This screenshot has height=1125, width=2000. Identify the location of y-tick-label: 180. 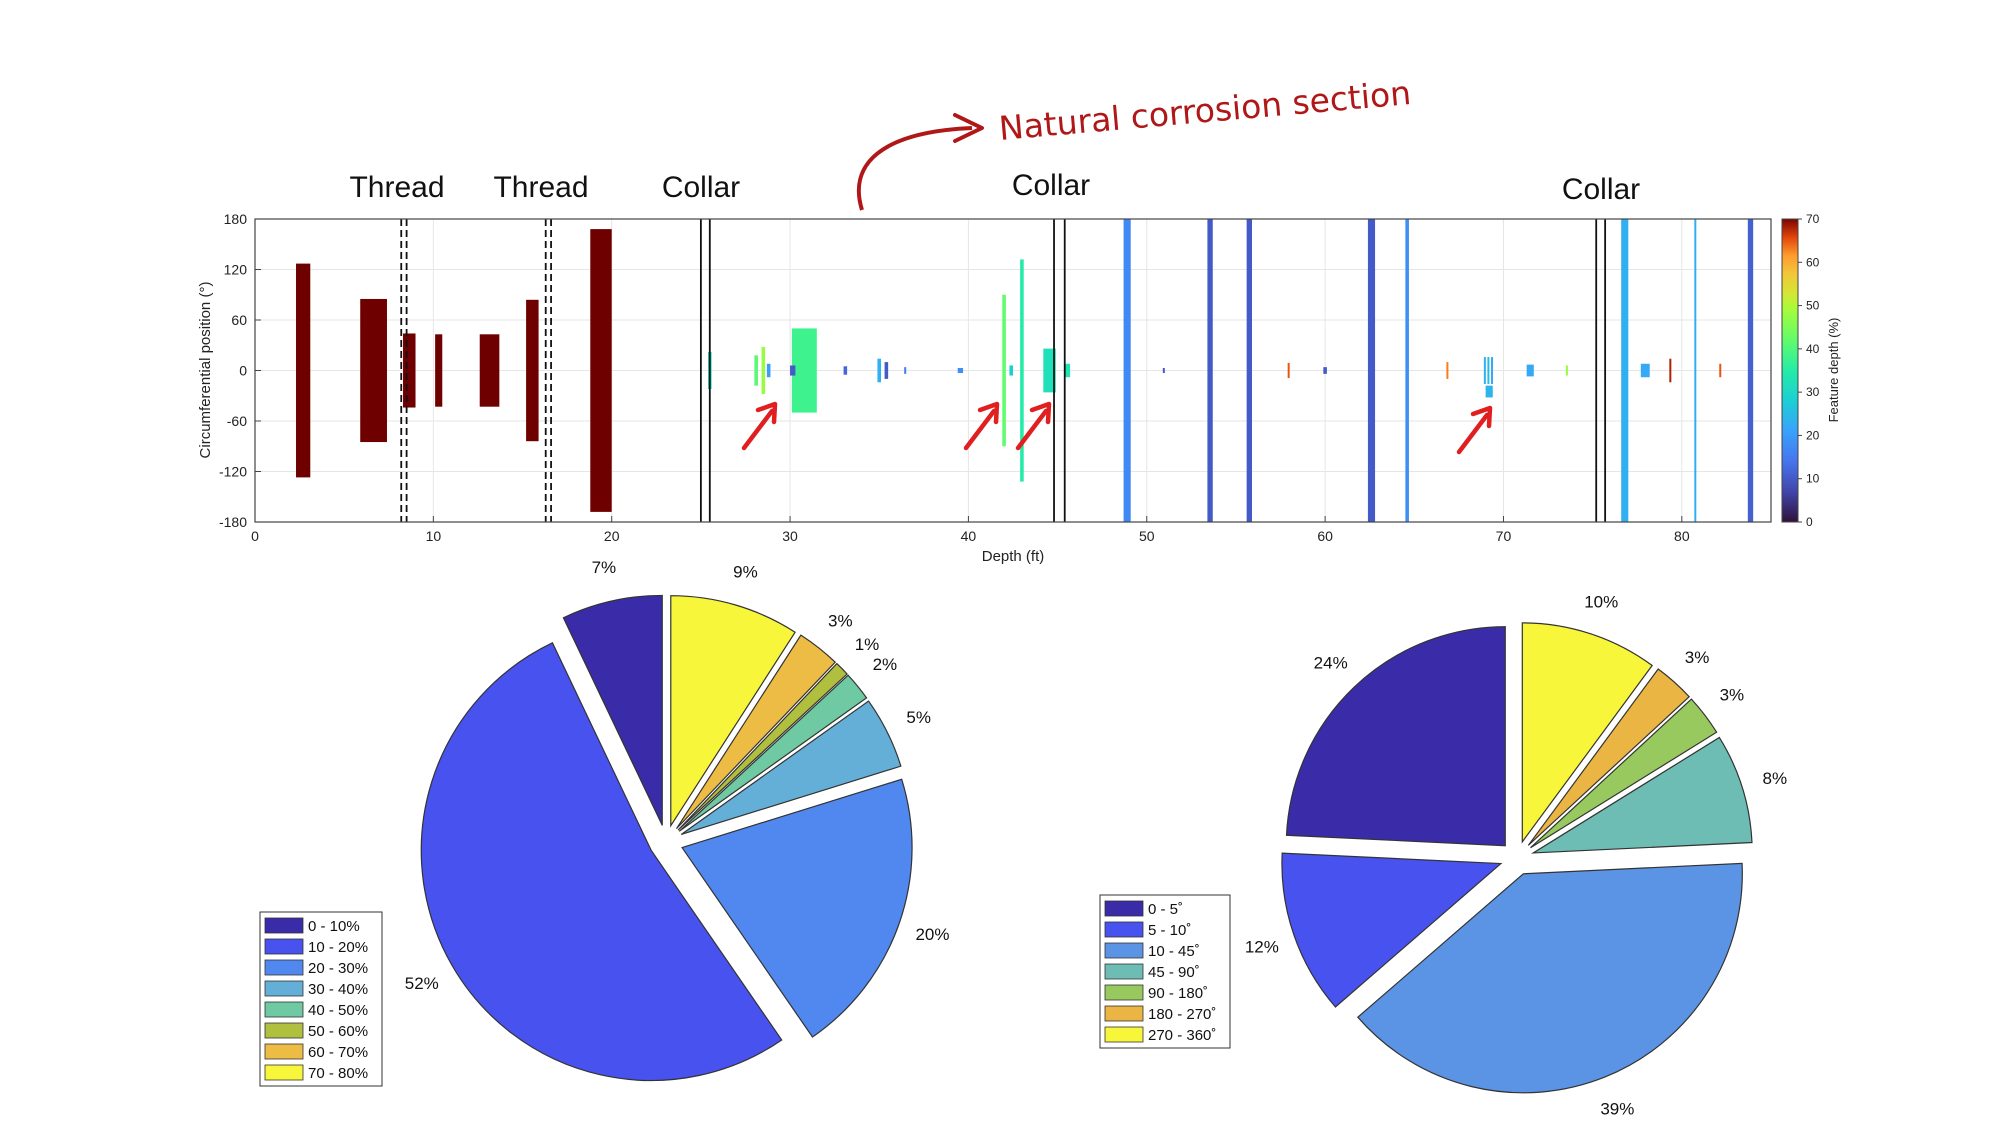
(236, 219).